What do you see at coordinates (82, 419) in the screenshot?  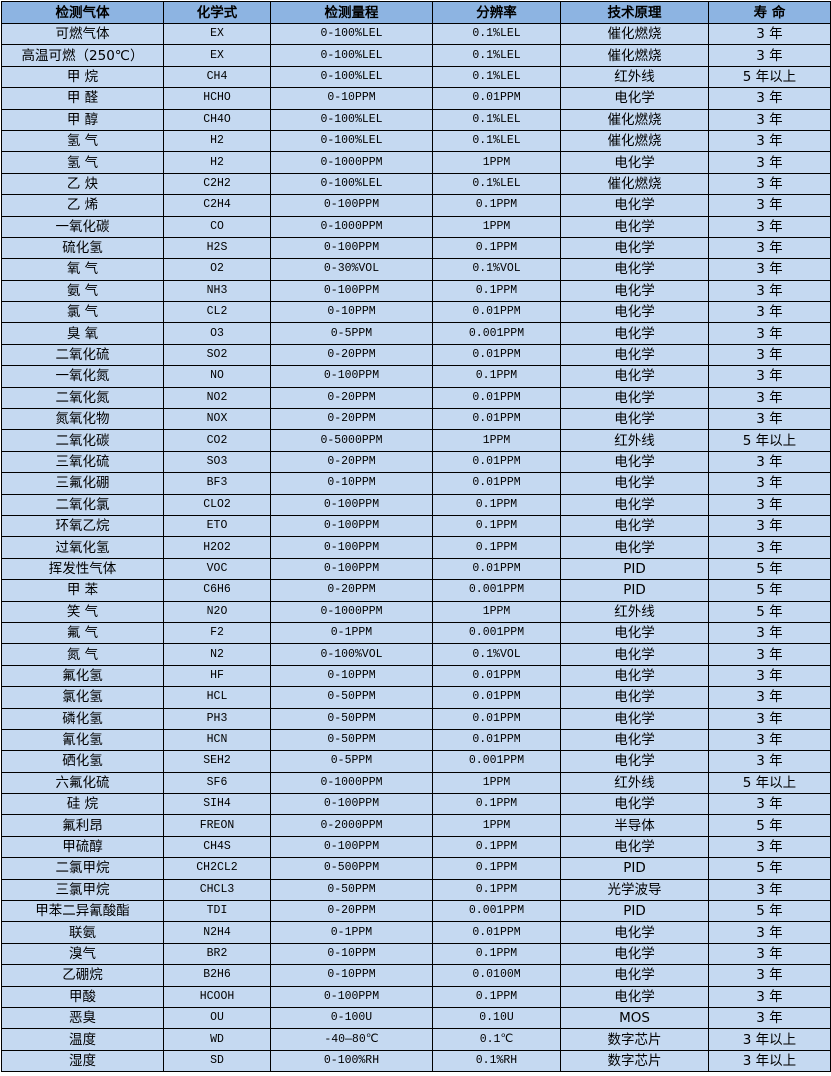 I see `cell-gas: 氮氧化物` at bounding box center [82, 419].